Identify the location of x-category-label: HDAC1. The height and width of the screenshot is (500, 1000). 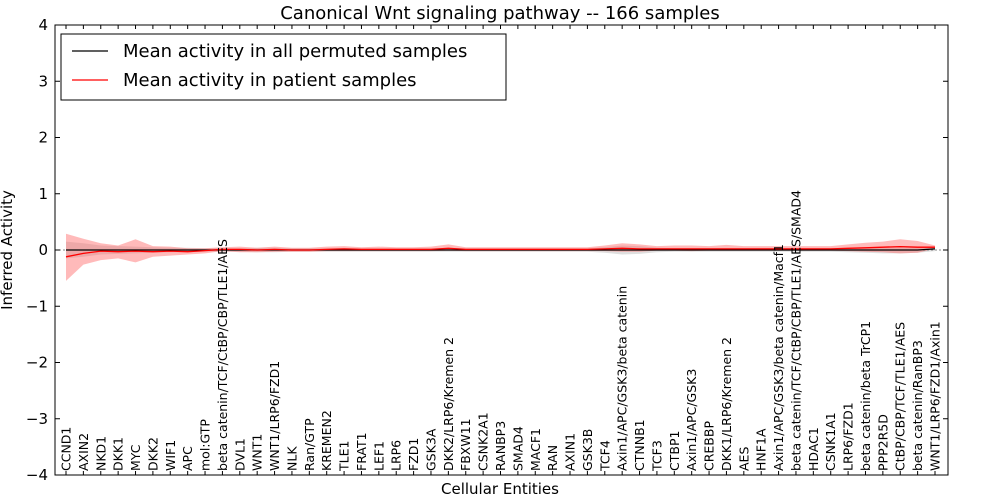
(813, 449).